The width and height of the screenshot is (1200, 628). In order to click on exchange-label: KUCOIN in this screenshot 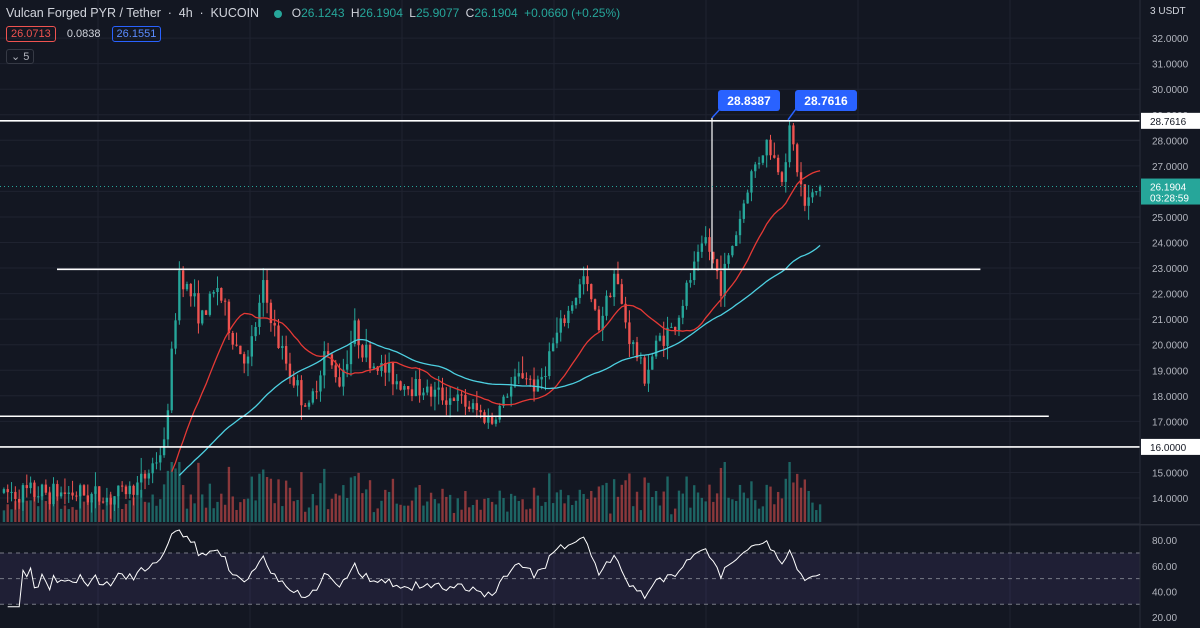, I will do `click(235, 13)`.